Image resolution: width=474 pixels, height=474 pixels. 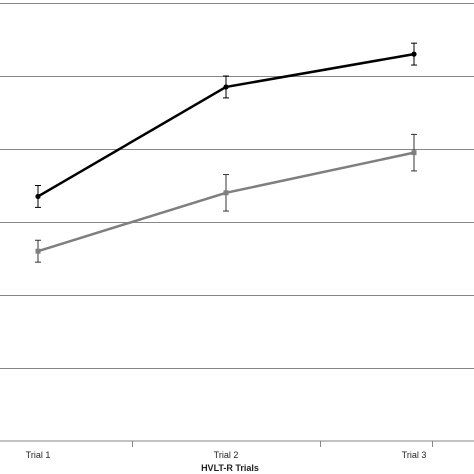 I want to click on x-tick-label-2: Trial 2, so click(x=226, y=455).